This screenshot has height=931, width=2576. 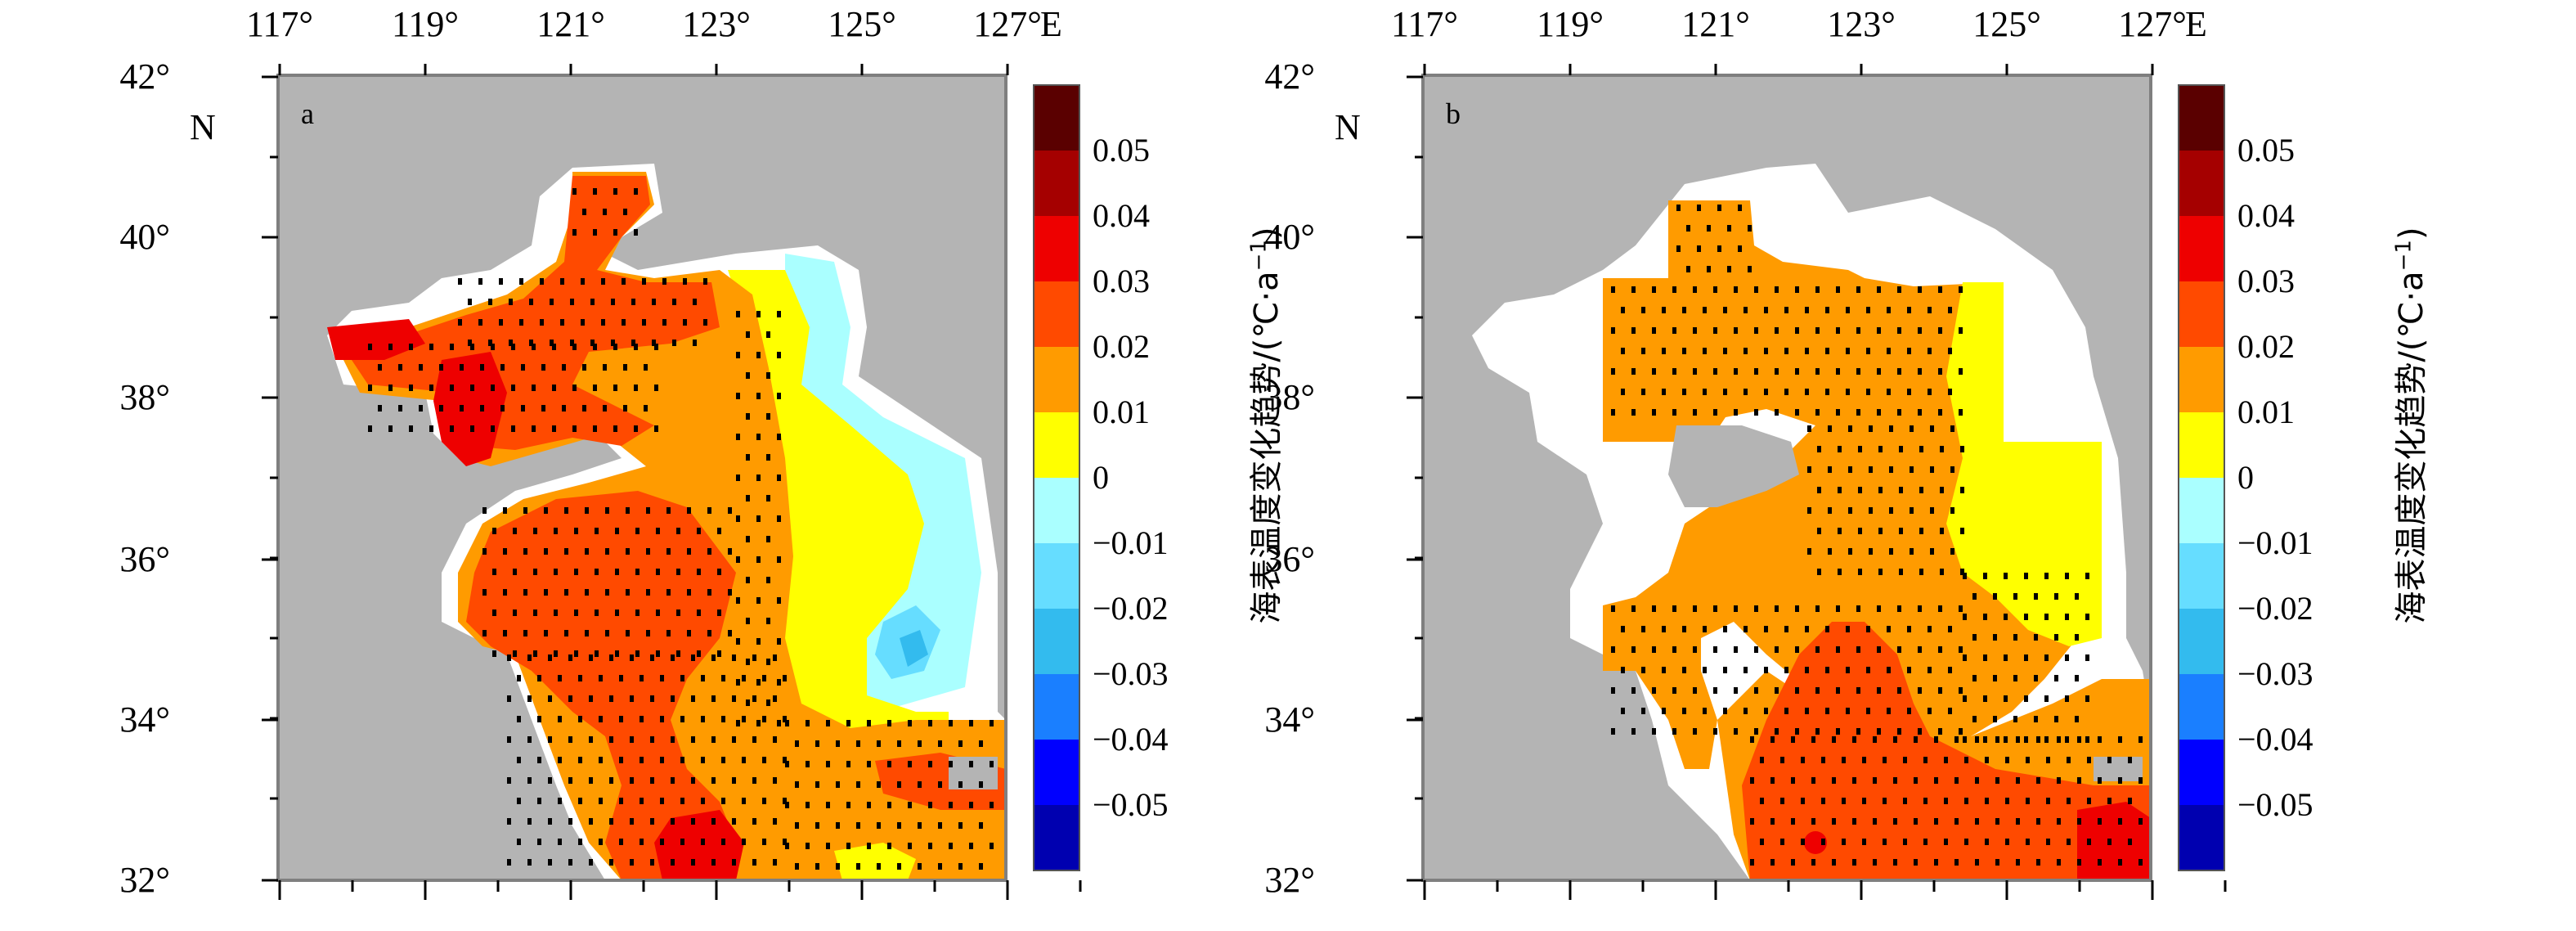 I want to click on colorbar-label: 0.05, so click(x=1121, y=150).